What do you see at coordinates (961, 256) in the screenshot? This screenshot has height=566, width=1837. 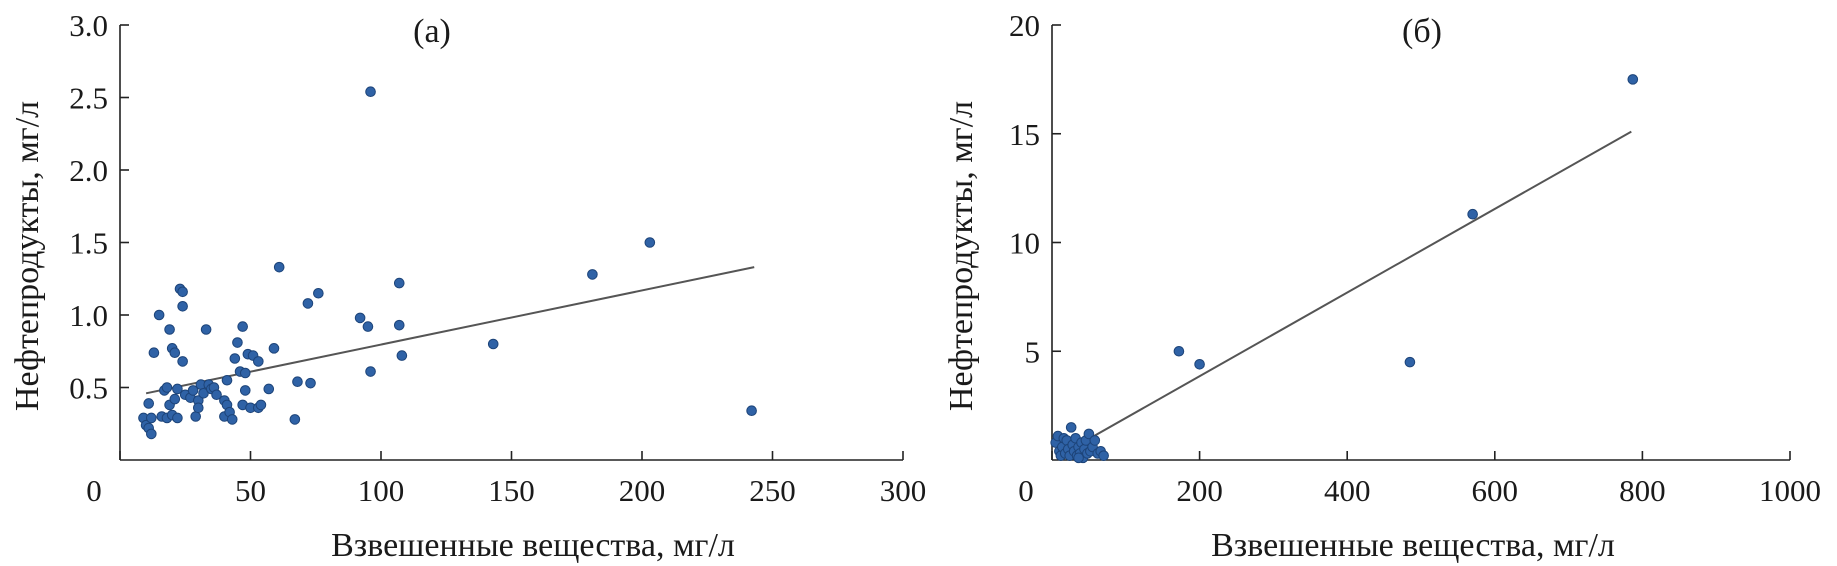 I see `y-axis-title-b: Нефтепродукты, мг/л` at bounding box center [961, 256].